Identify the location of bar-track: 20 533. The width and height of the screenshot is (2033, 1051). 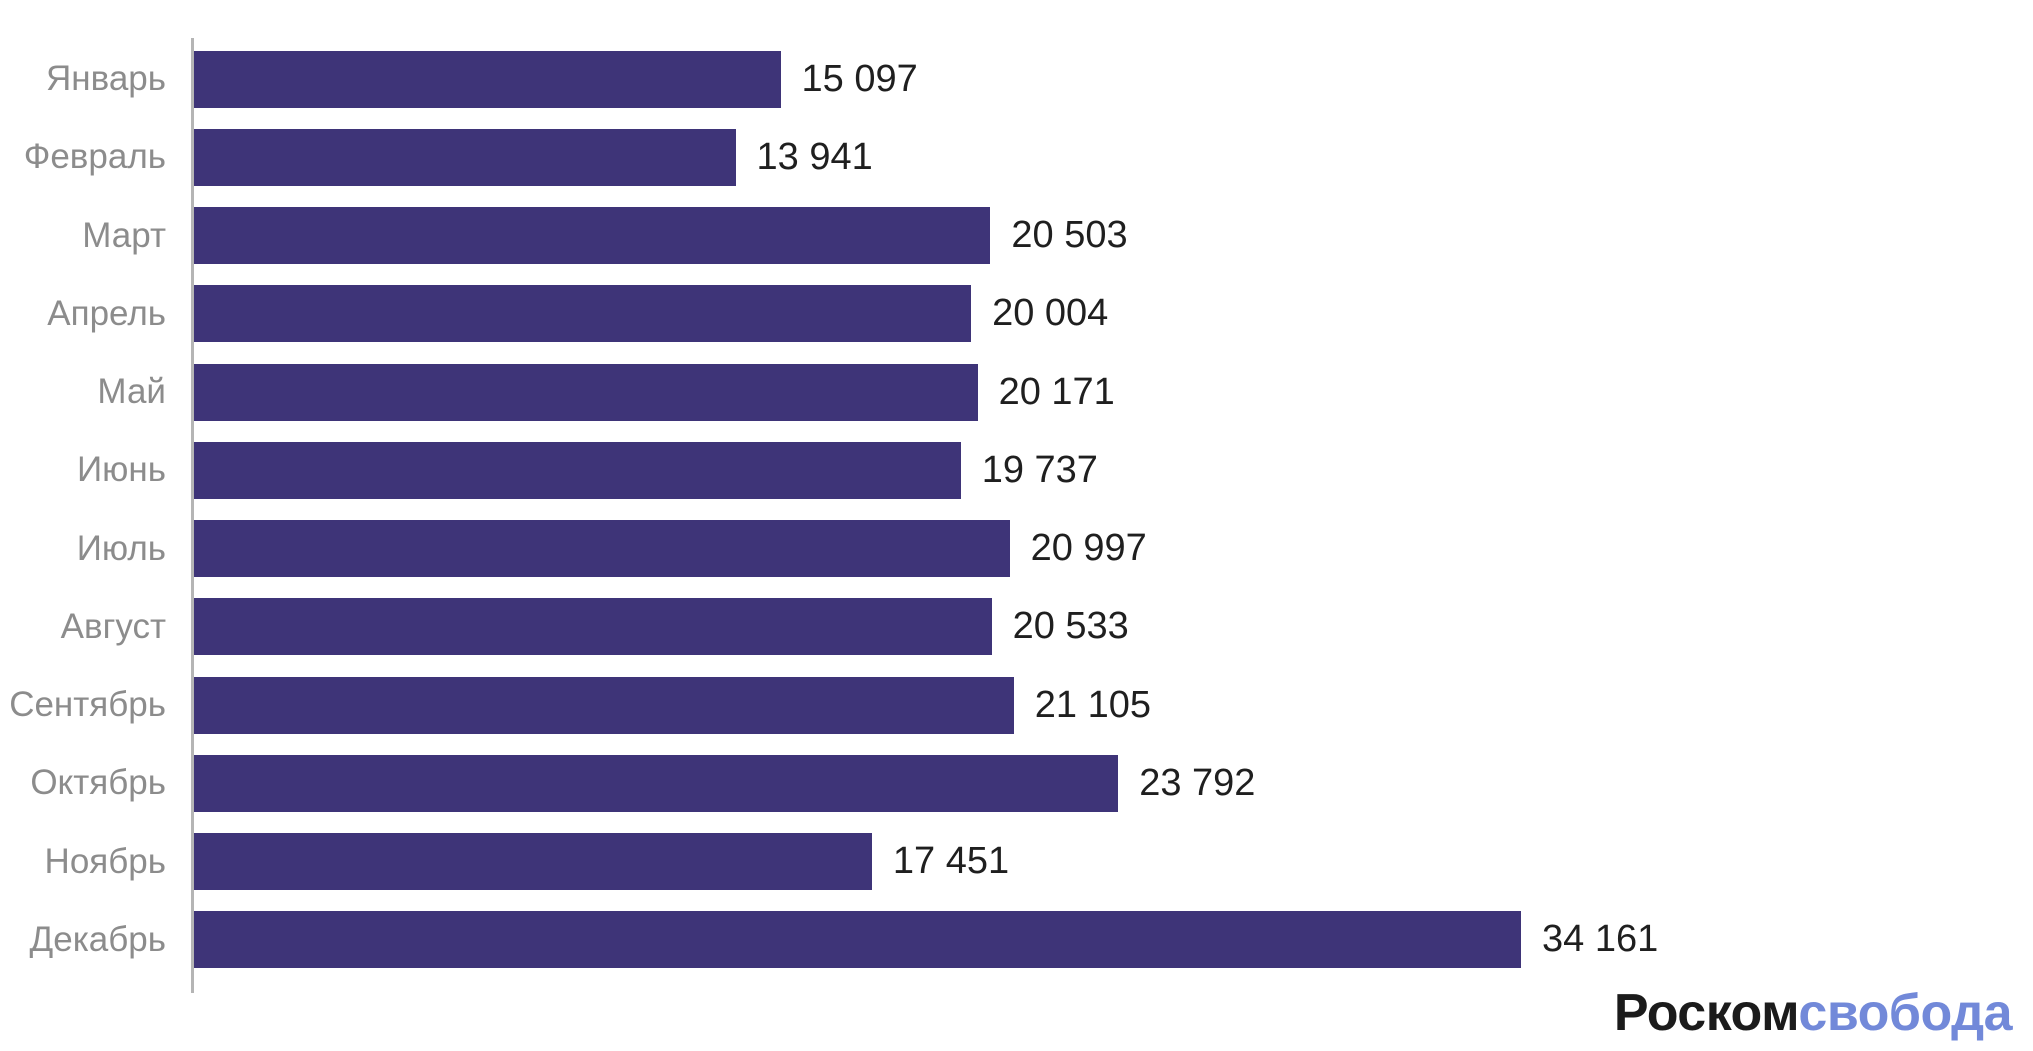
(1113, 627).